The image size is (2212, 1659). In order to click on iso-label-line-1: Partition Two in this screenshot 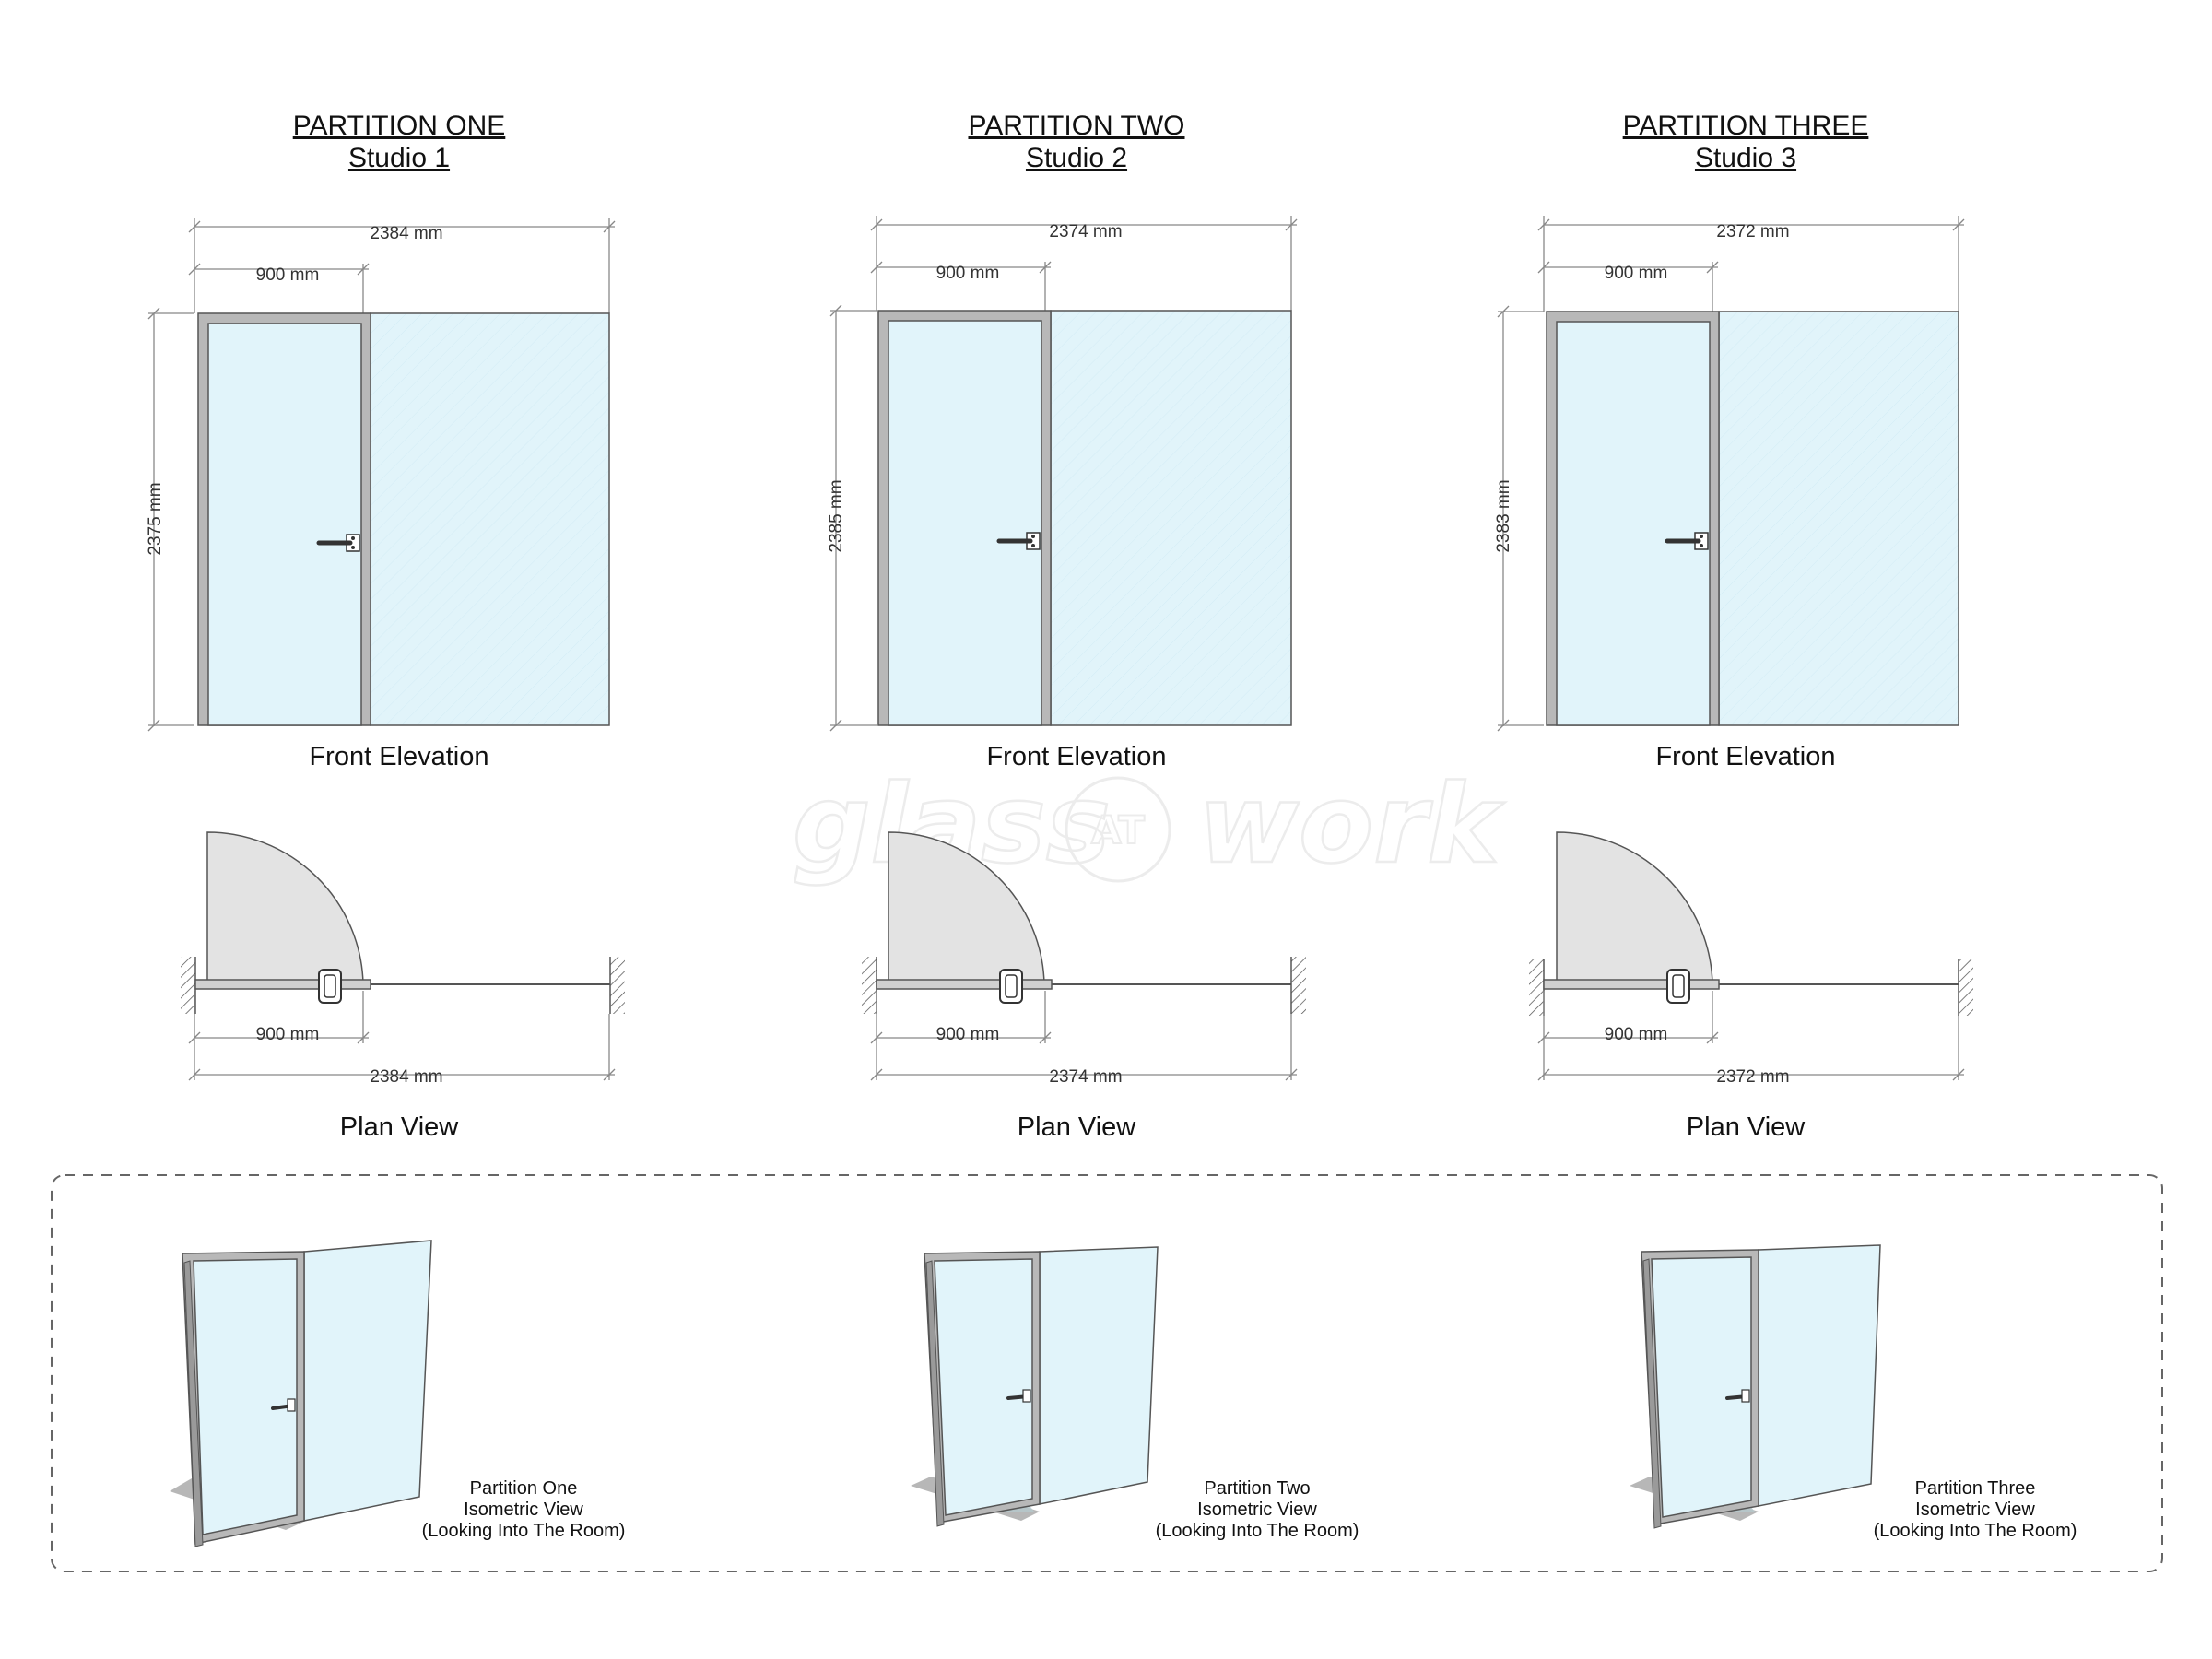, I will do `click(1257, 1488)`.